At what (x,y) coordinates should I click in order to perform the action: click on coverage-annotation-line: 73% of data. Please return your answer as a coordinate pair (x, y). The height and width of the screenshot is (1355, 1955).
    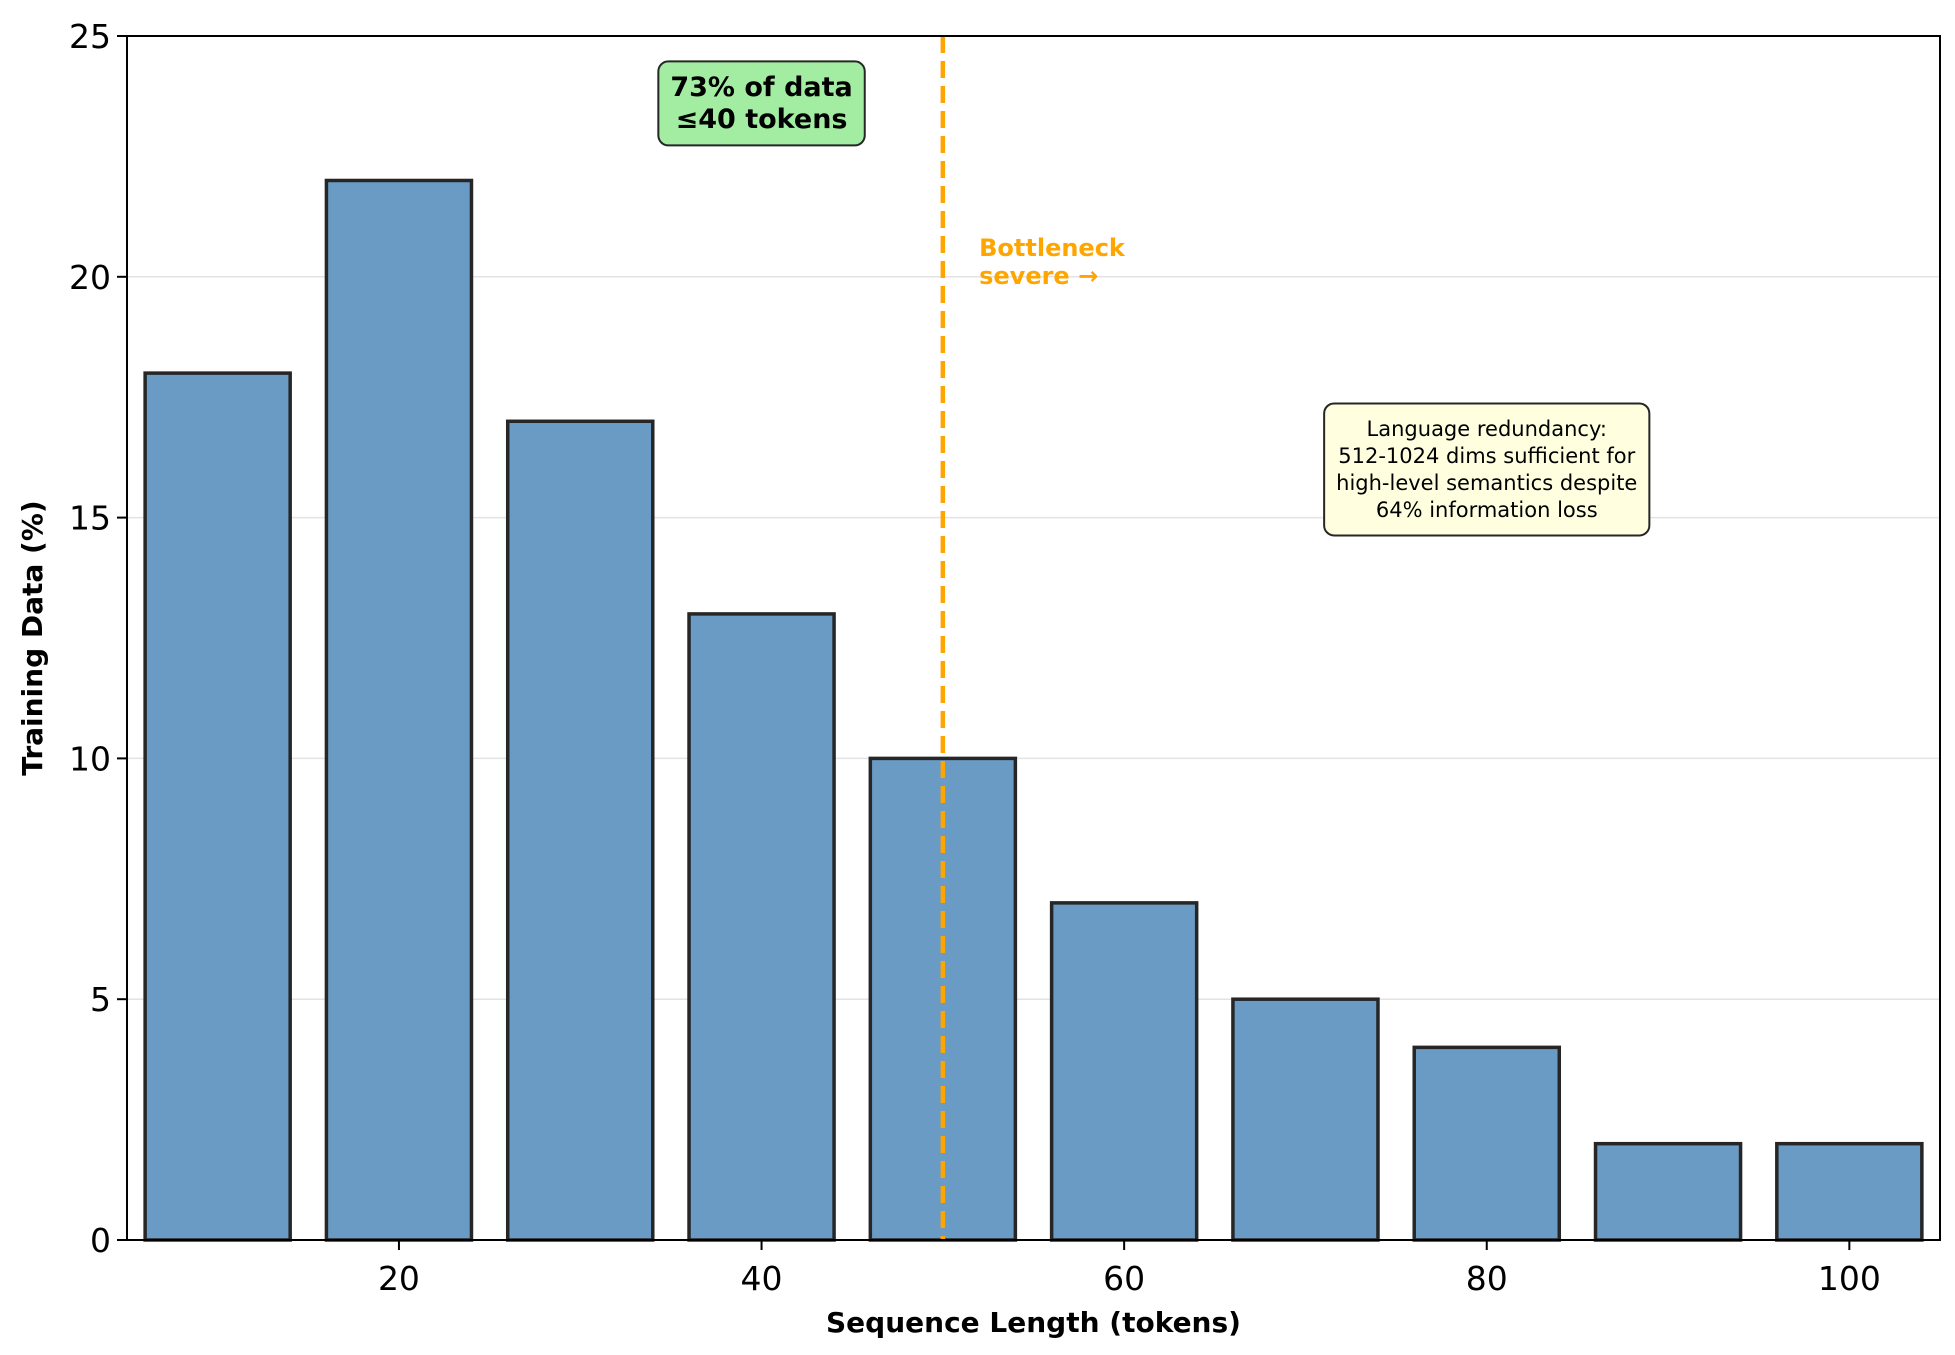
    Looking at the image, I should click on (761, 87).